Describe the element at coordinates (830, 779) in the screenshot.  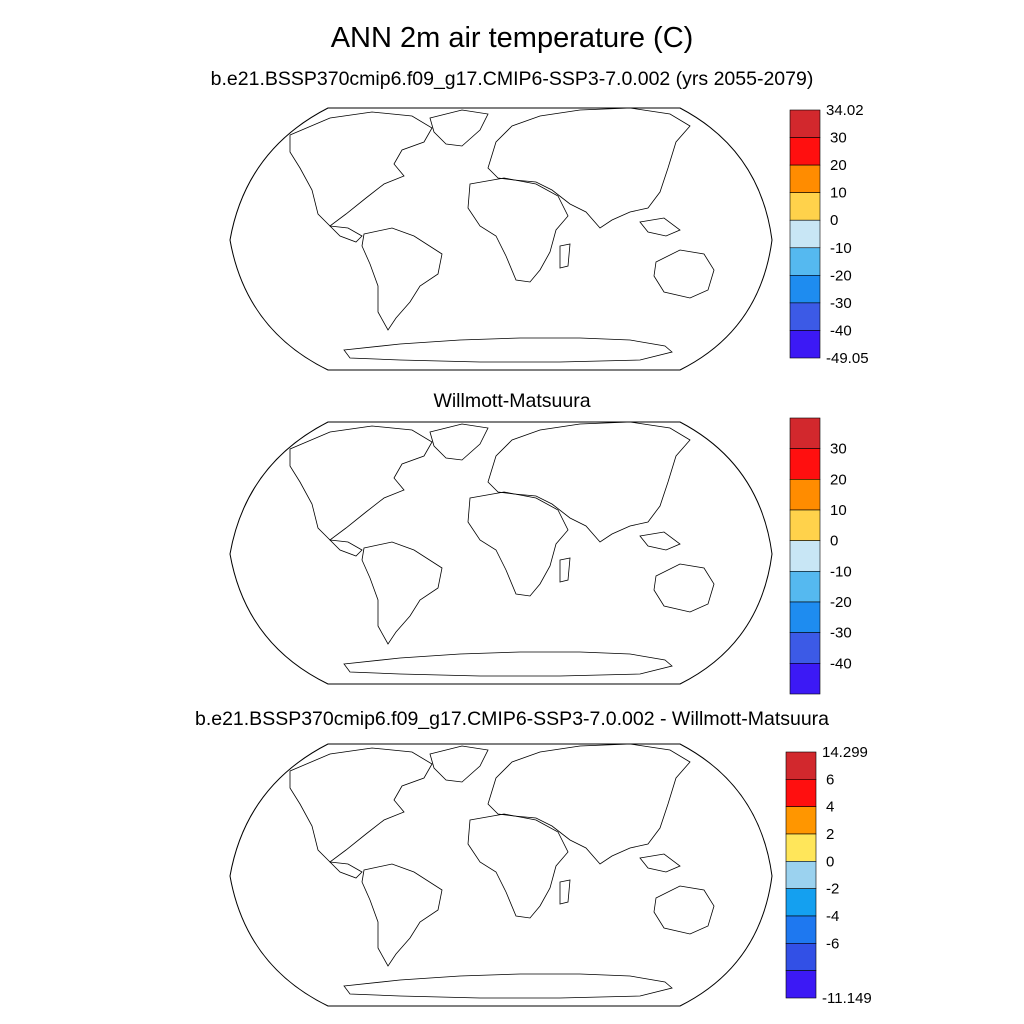
I see `colorbar-label: 6` at that location.